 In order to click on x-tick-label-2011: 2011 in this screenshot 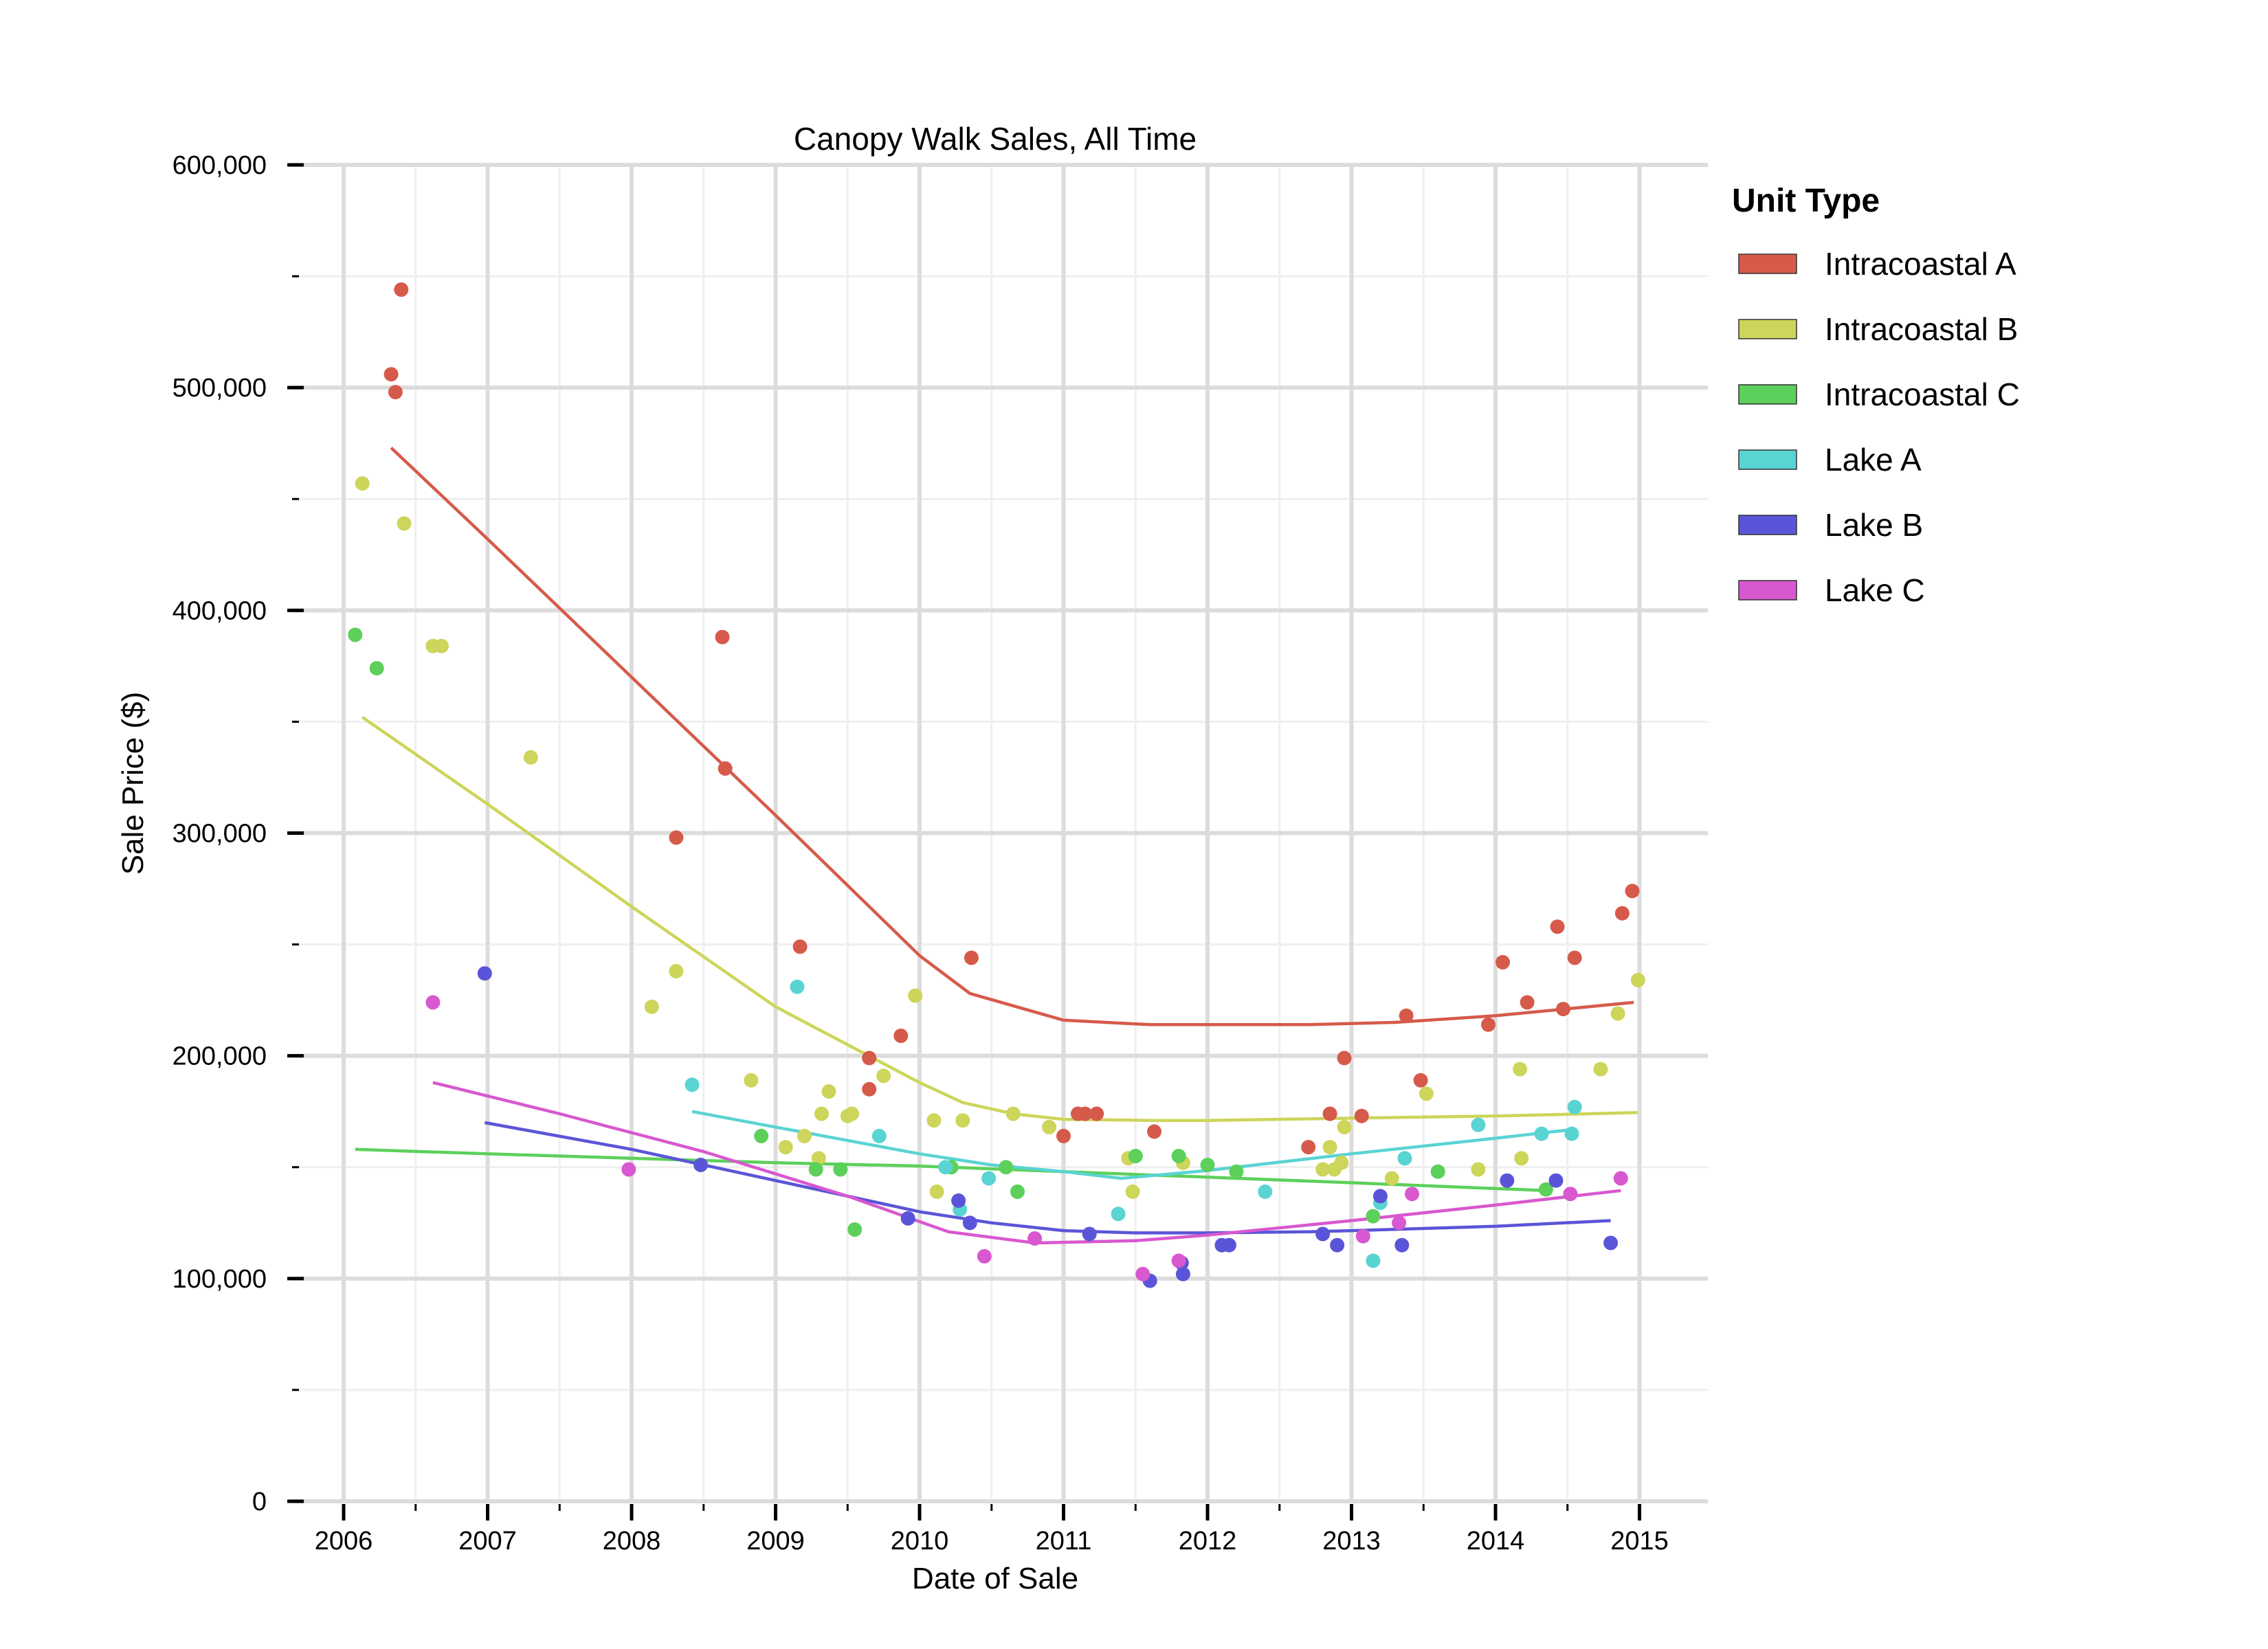, I will do `click(1064, 1541)`.